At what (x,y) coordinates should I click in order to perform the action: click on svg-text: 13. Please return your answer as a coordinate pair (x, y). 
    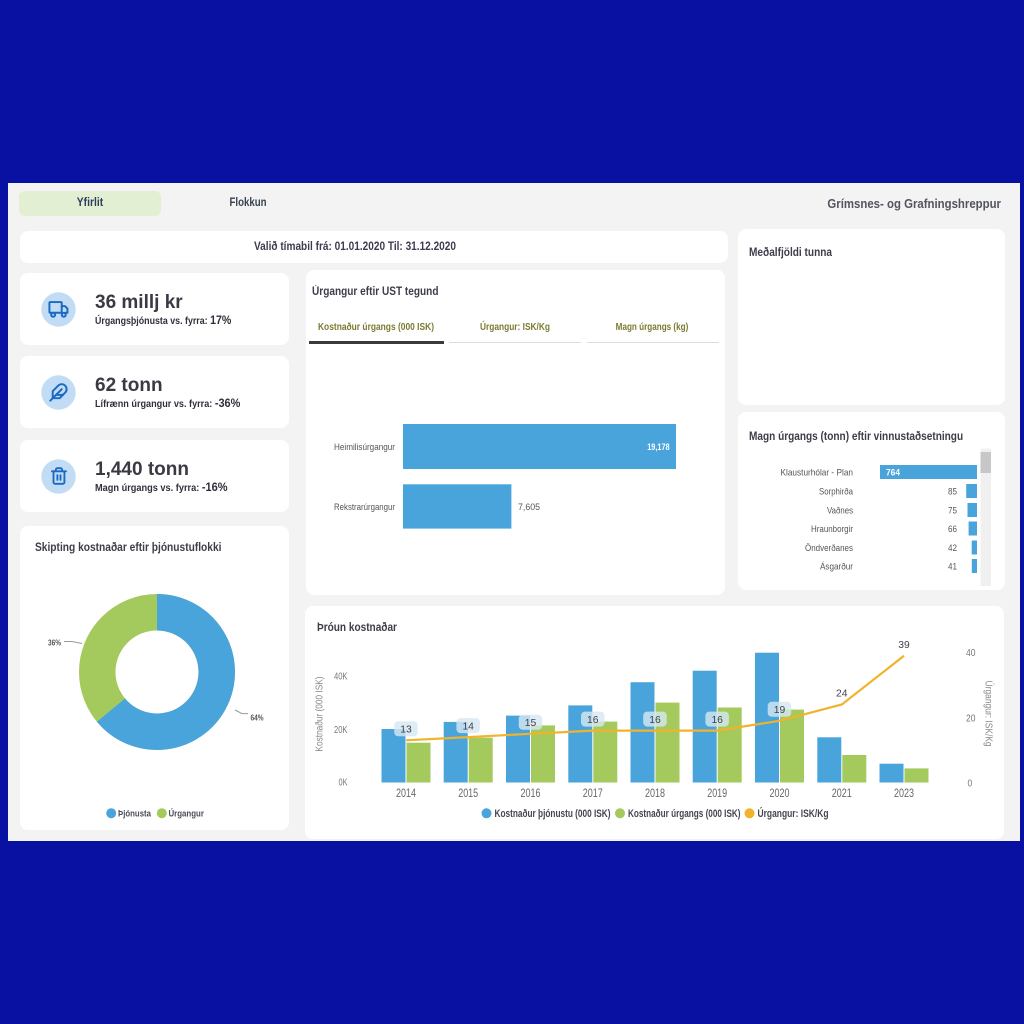
    Looking at the image, I should click on (406, 730).